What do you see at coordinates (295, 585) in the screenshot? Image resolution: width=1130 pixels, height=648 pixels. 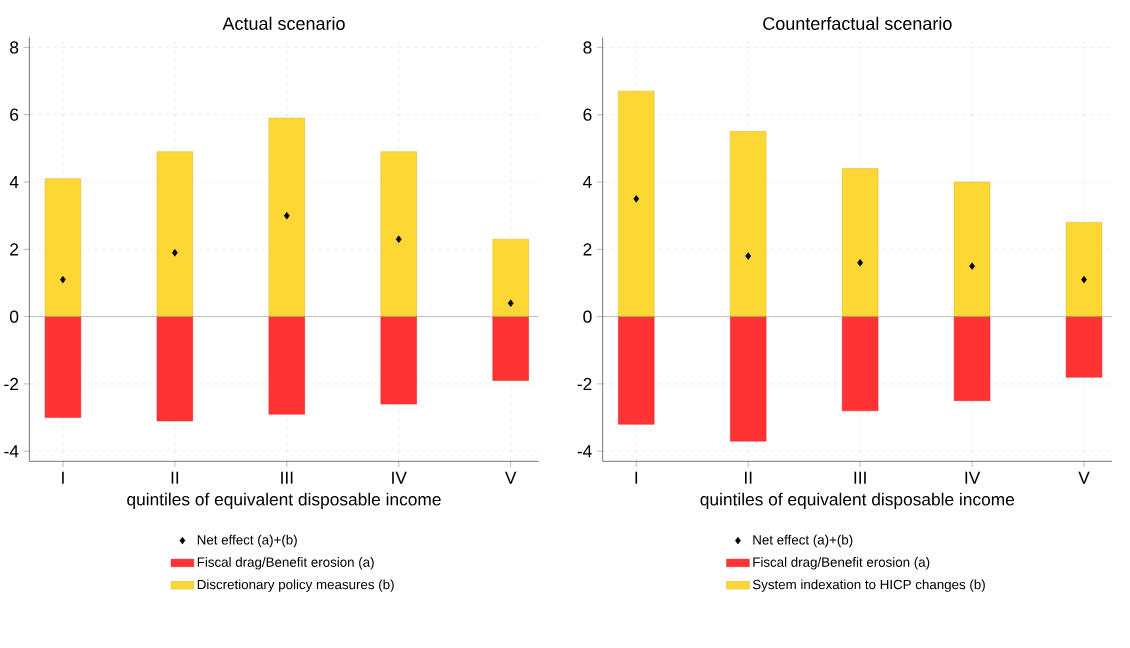 I see `legend-label: Discretionary policy measures (b)` at bounding box center [295, 585].